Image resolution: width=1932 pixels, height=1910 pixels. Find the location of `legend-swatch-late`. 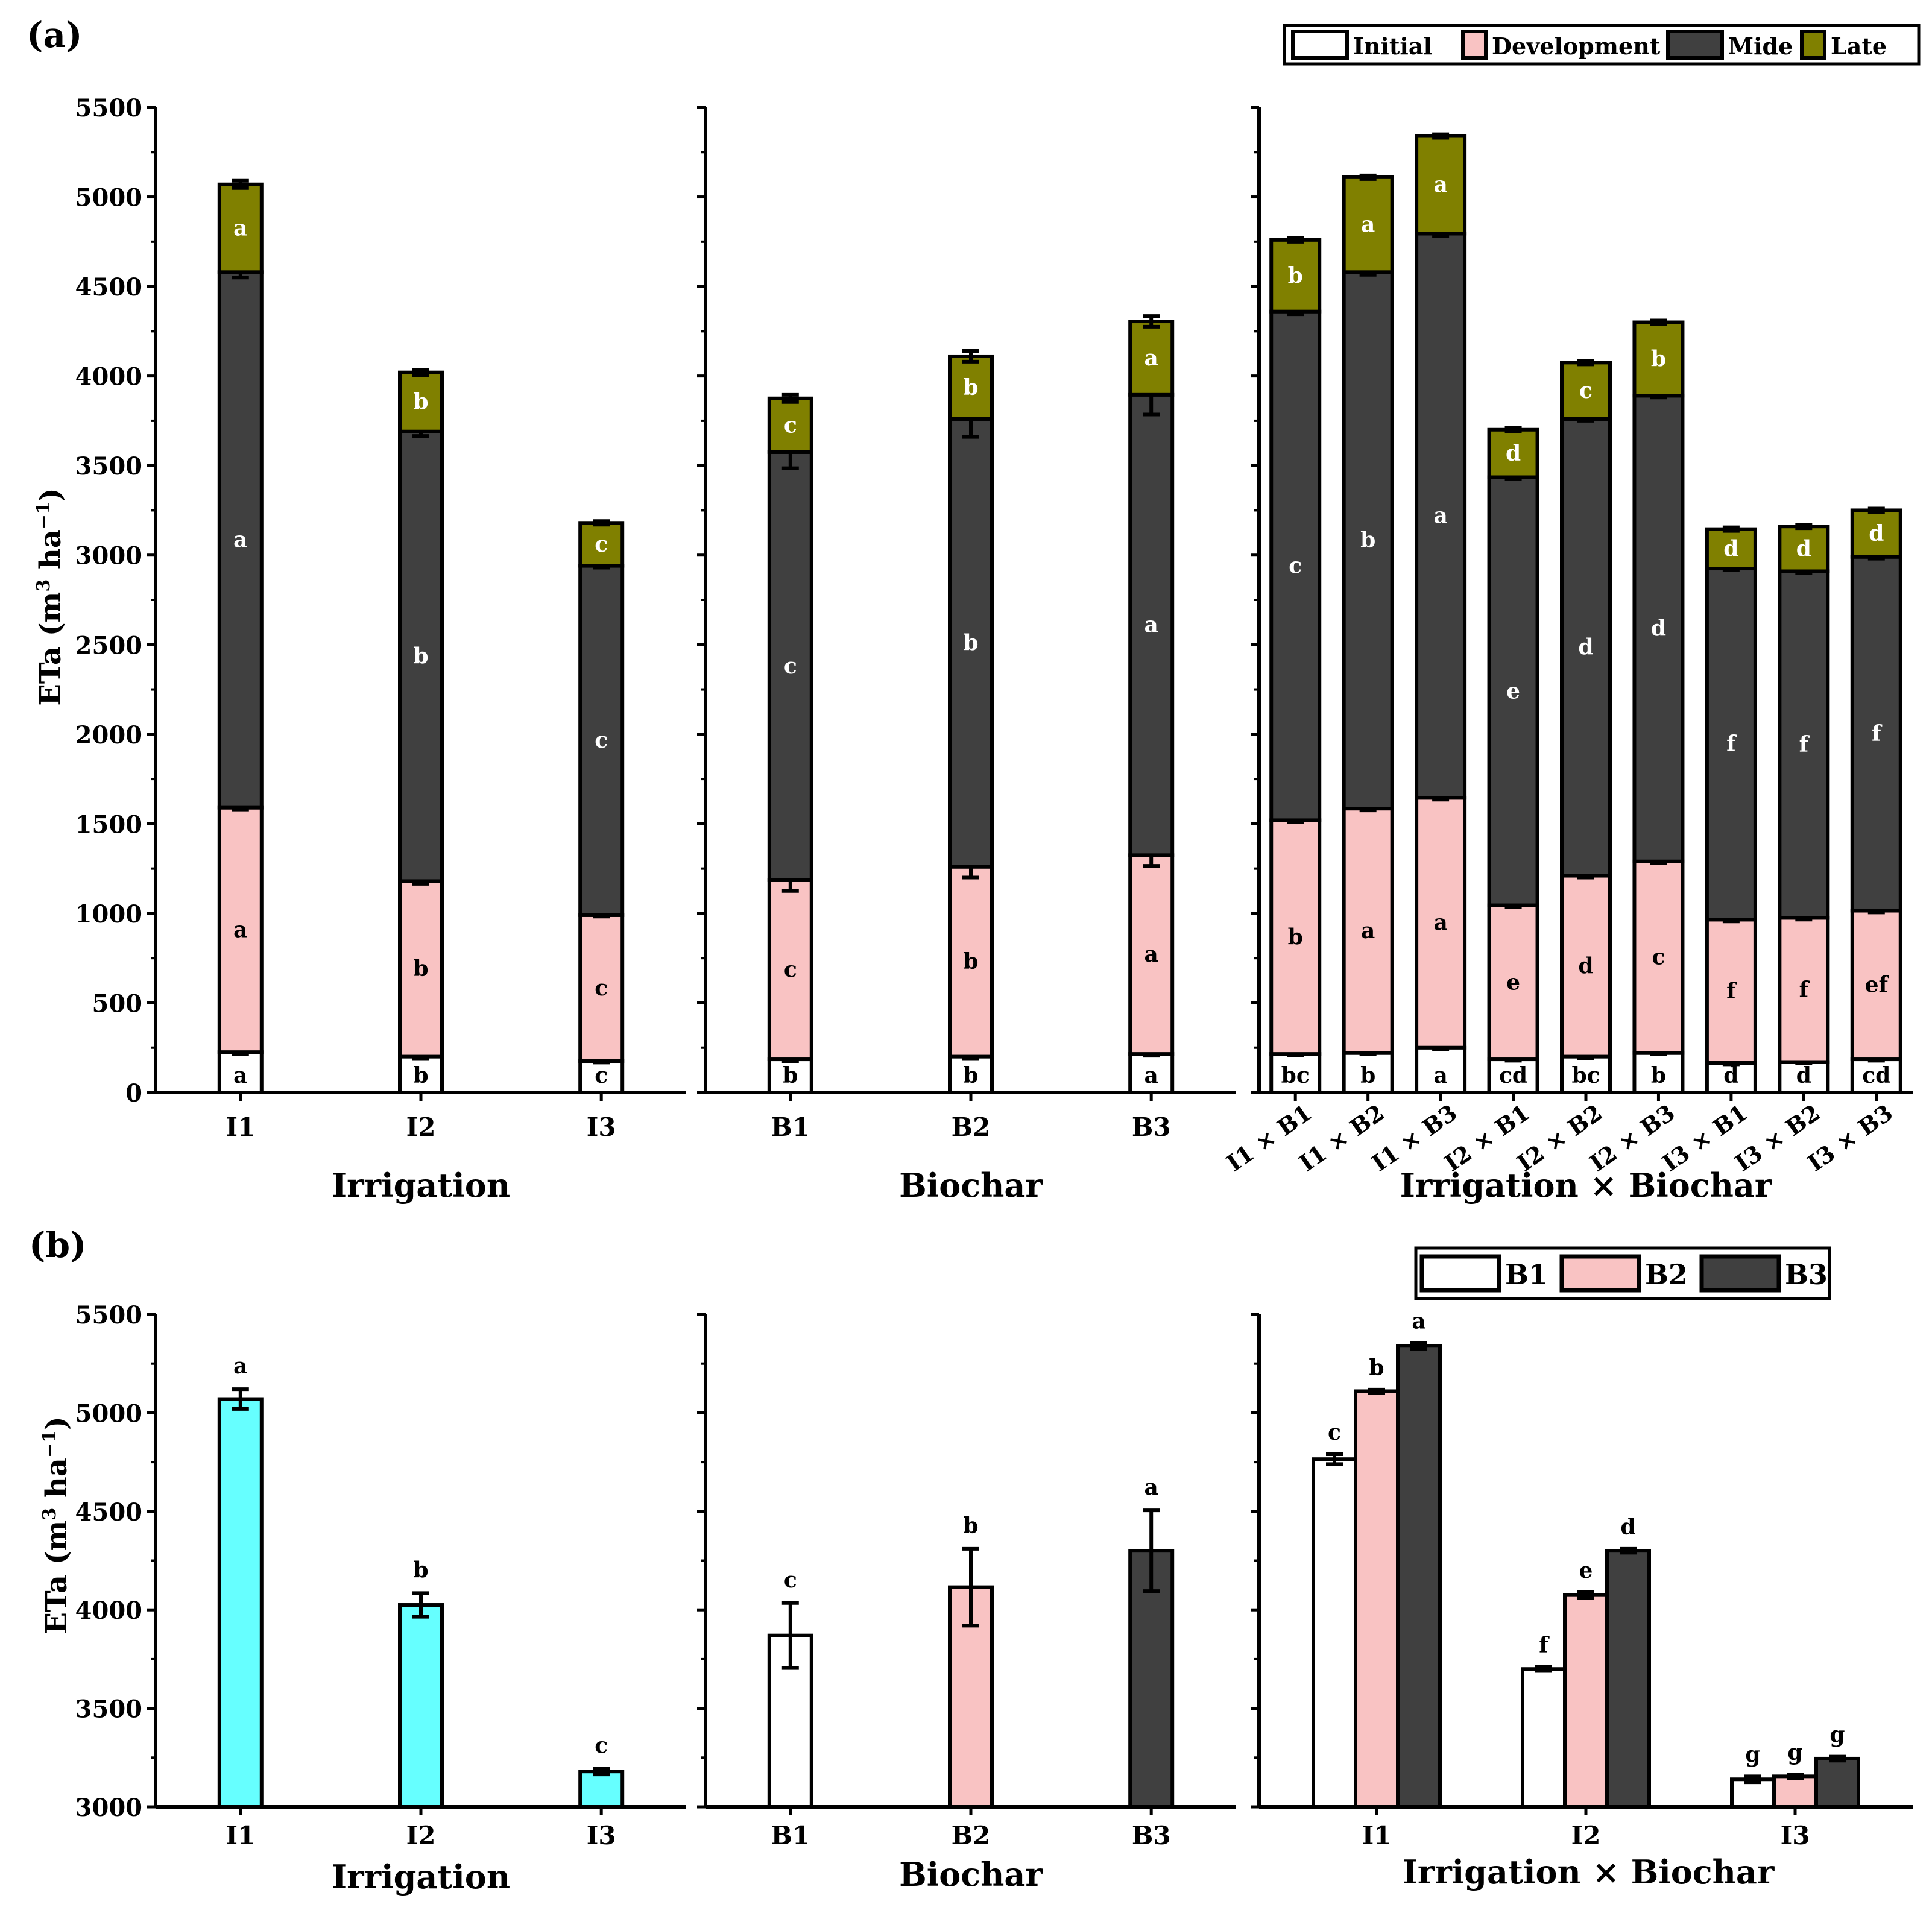

legend-swatch-late is located at coordinates (1813, 45).